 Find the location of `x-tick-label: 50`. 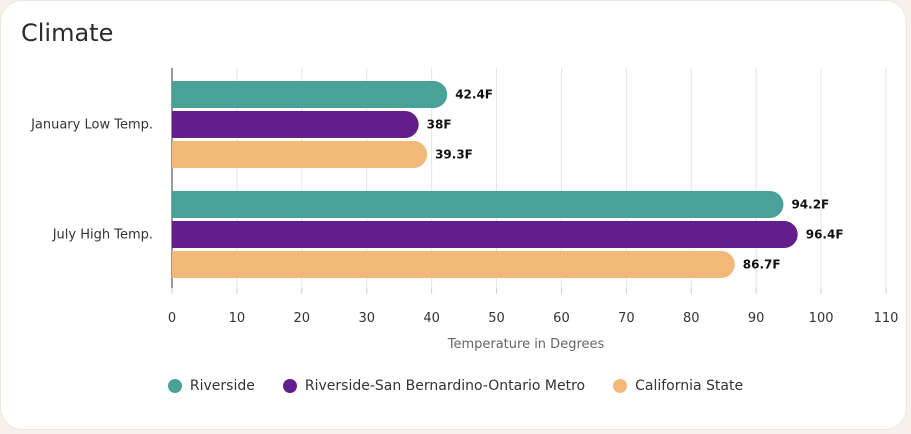

x-tick-label: 50 is located at coordinates (496, 318).